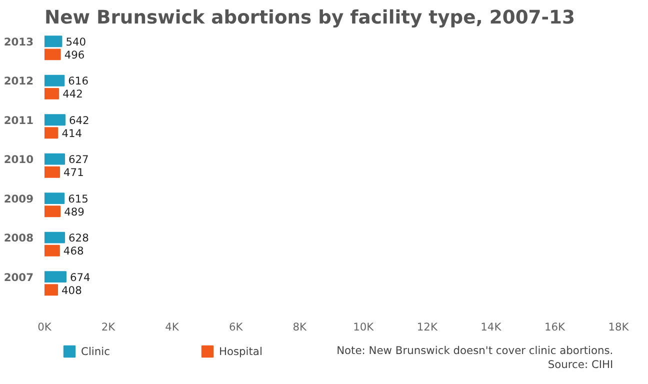 The height and width of the screenshot is (384, 648). What do you see at coordinates (236, 327) in the screenshot?
I see `x-tick-label: 6K` at bounding box center [236, 327].